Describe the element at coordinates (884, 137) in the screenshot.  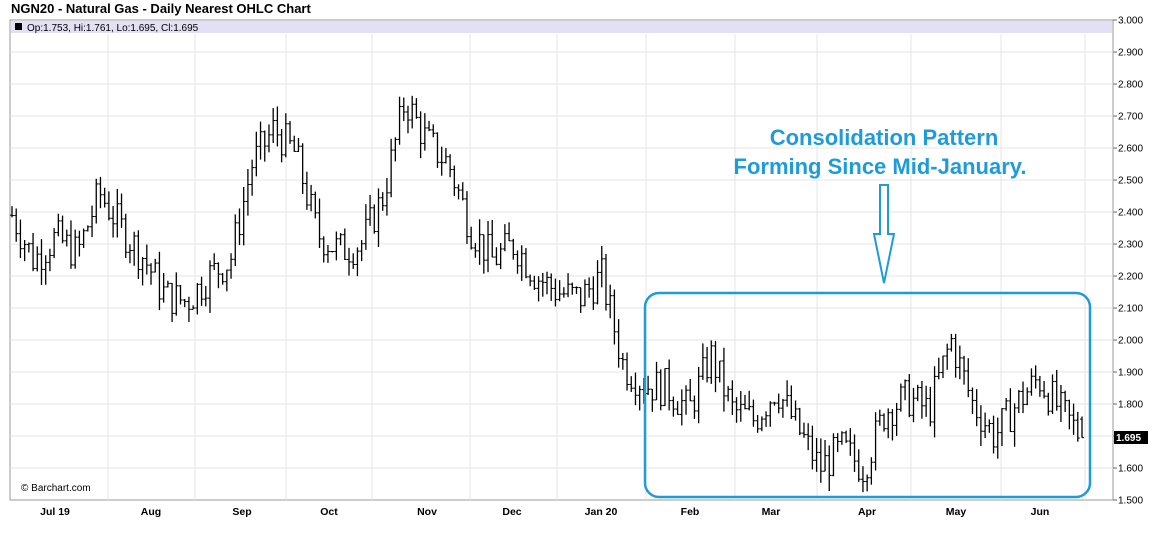
I see `annotation-line-1: Consolidation Pattern` at that location.